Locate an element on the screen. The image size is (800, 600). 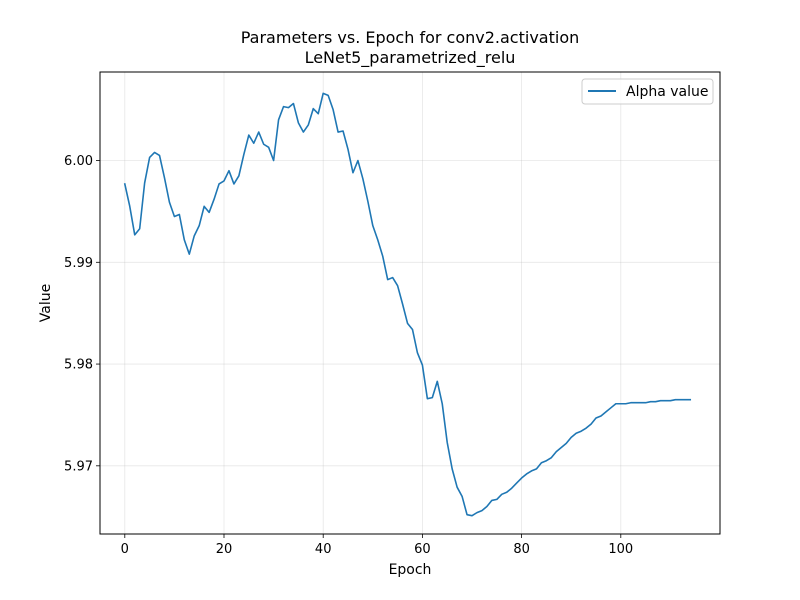
y-axis-label: Value is located at coordinates (46, 303).